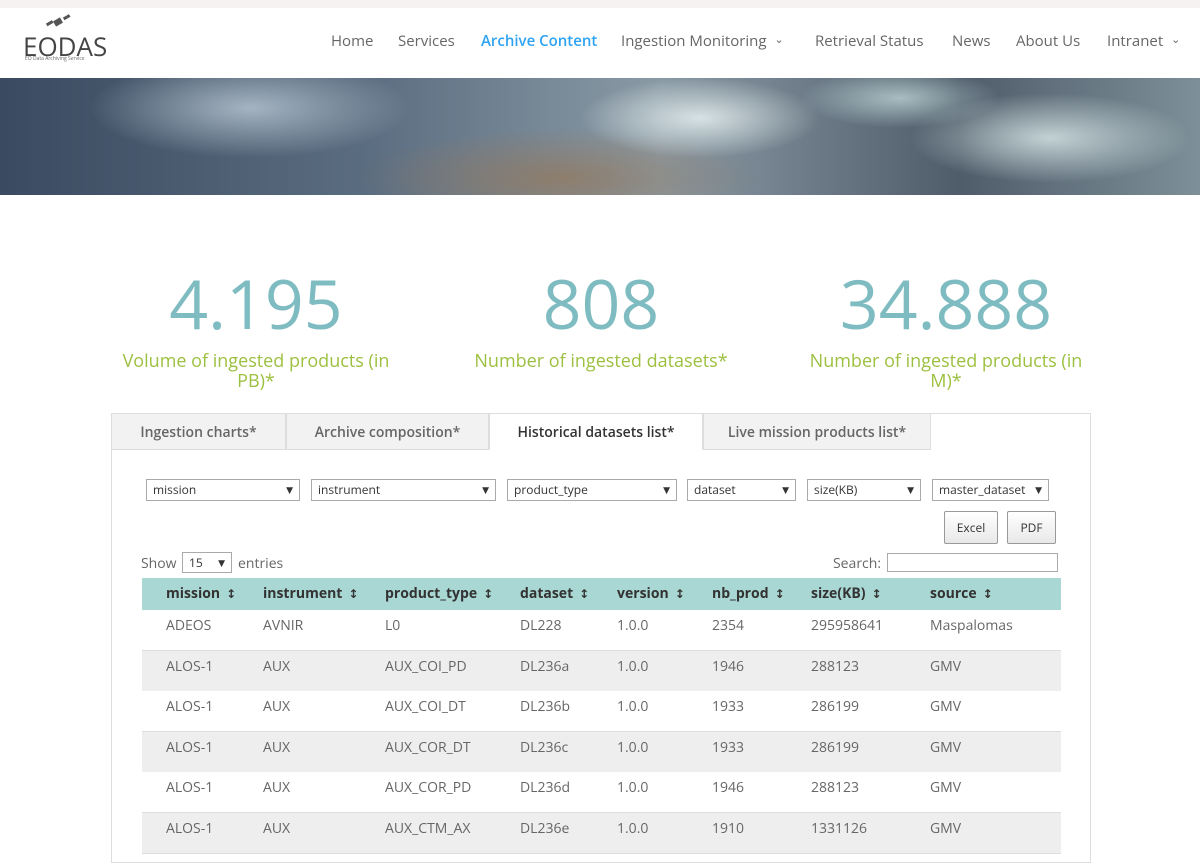 The width and height of the screenshot is (1200, 863). Describe the element at coordinates (55, 59) in the screenshot. I see `logo-subtitle: EO Data Archiving Service` at that location.